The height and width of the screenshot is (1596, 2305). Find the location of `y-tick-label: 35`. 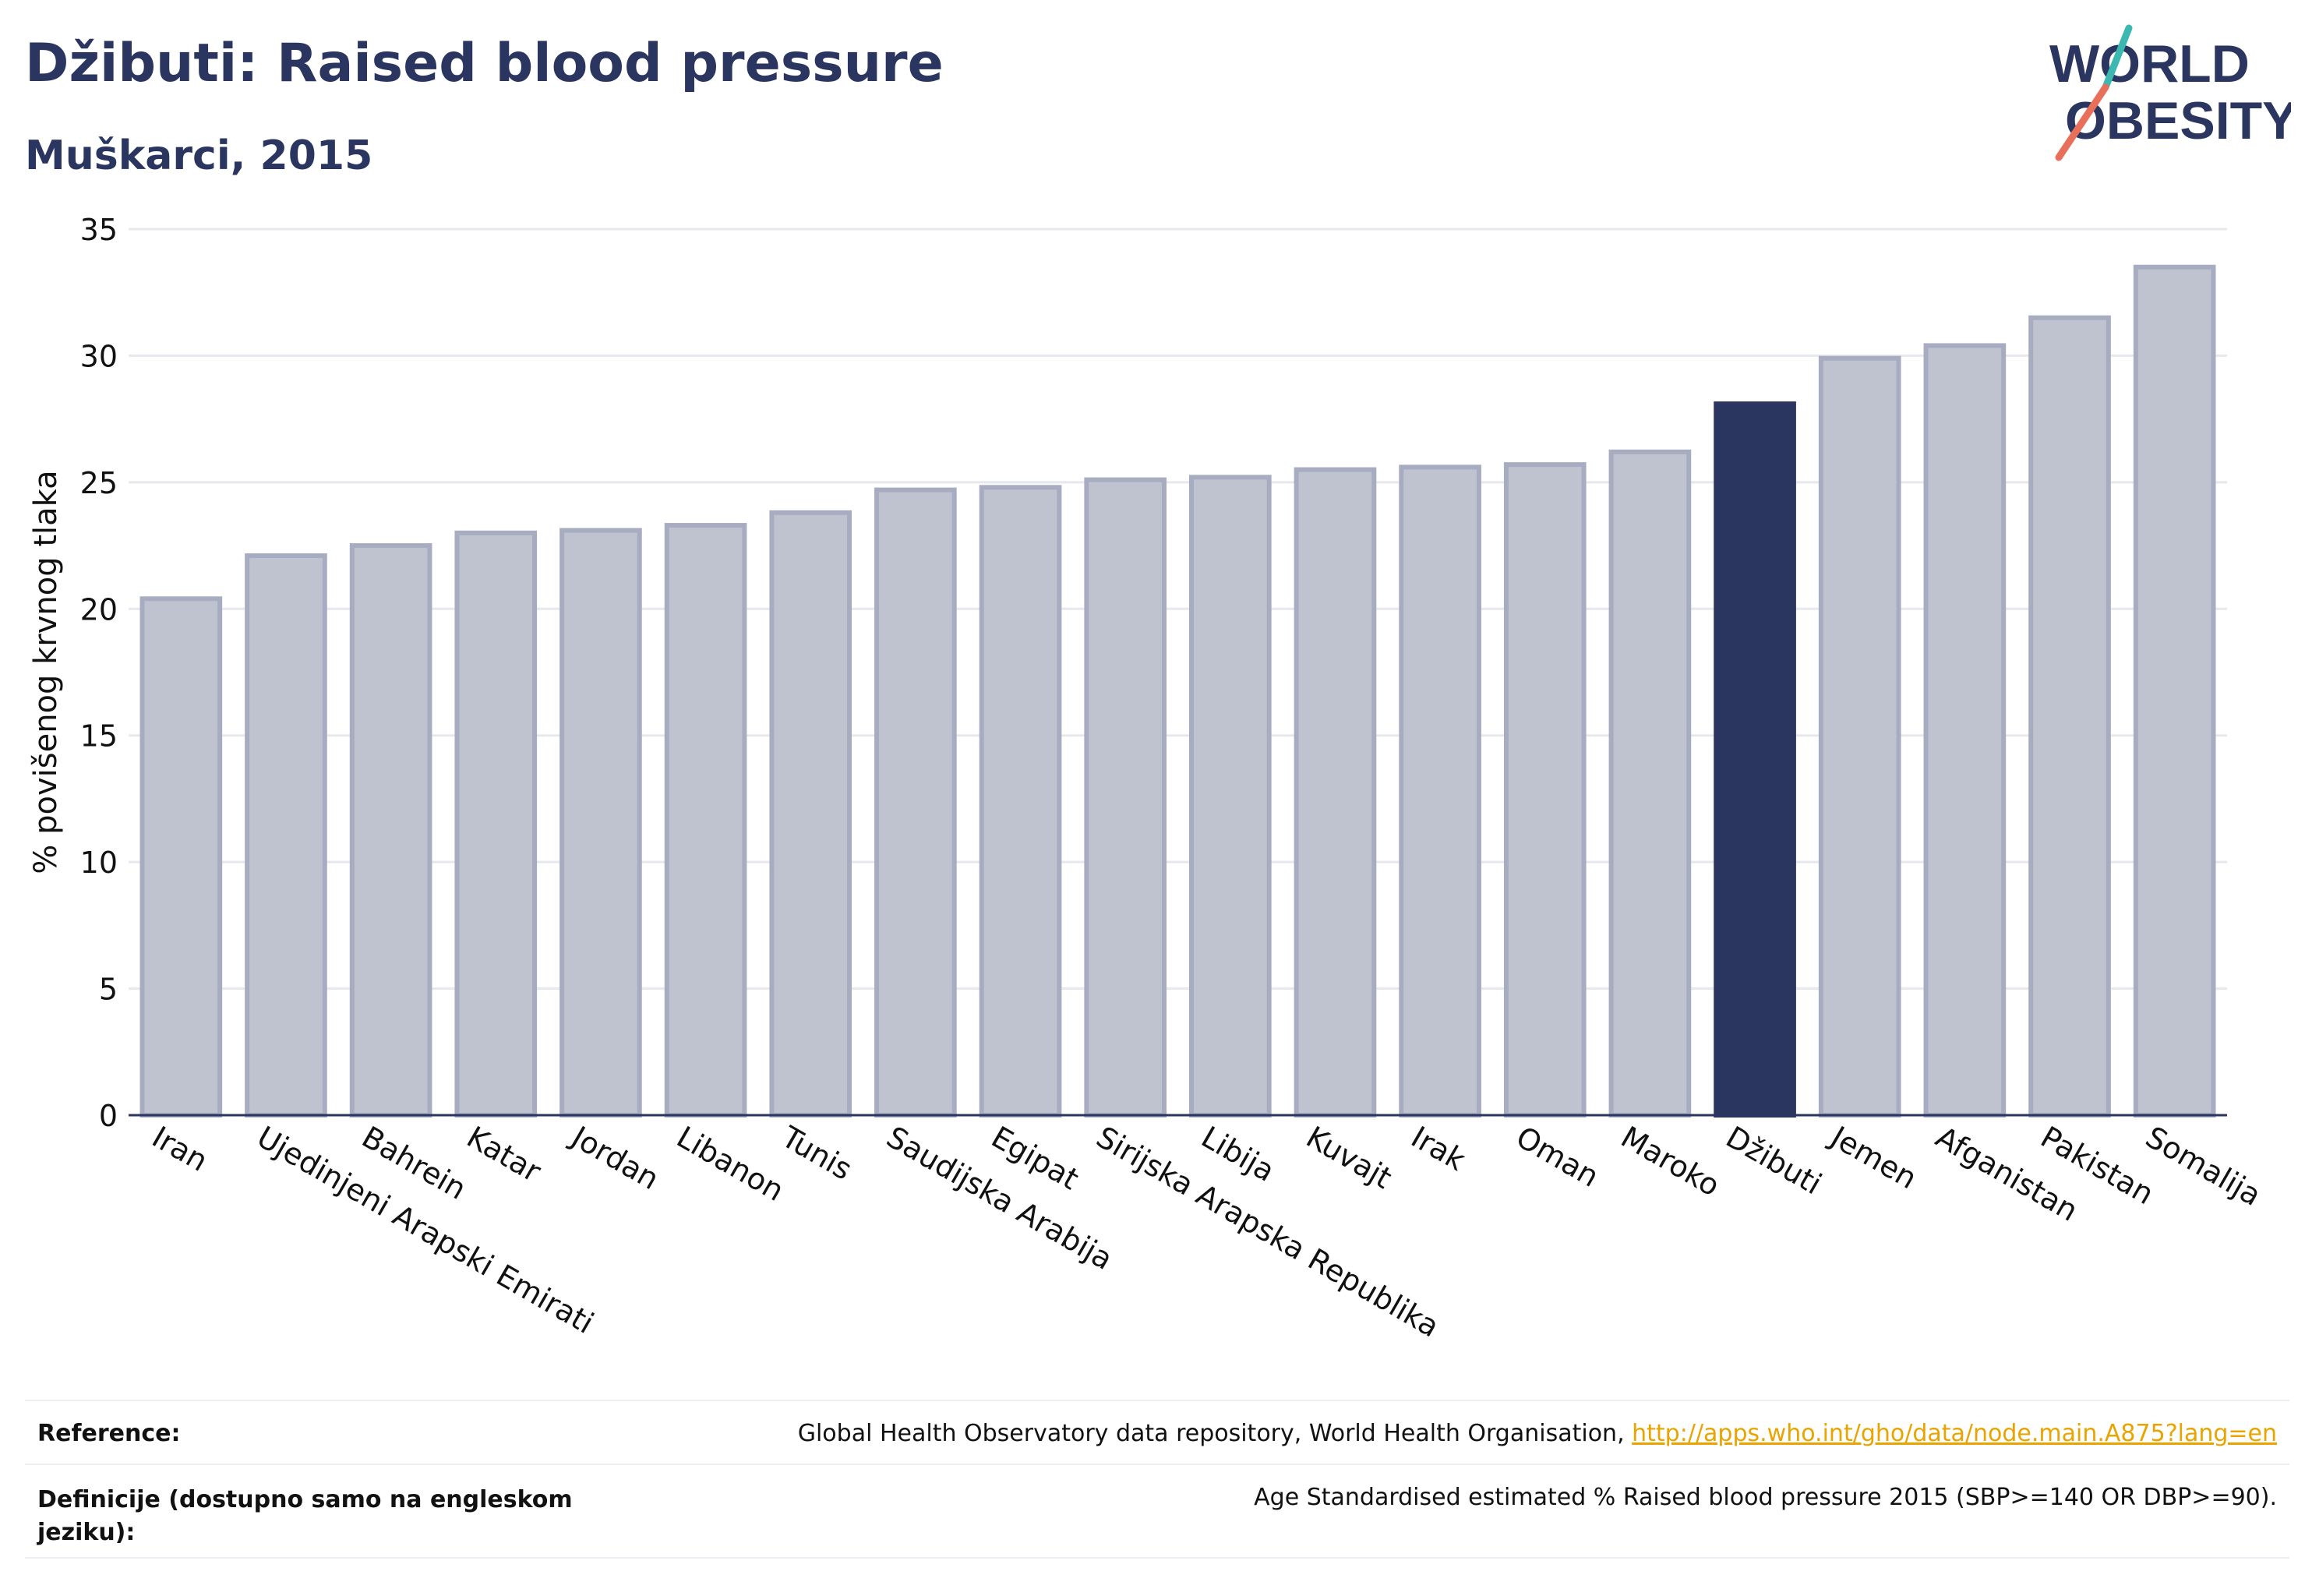

y-tick-label: 35 is located at coordinates (99, 230).